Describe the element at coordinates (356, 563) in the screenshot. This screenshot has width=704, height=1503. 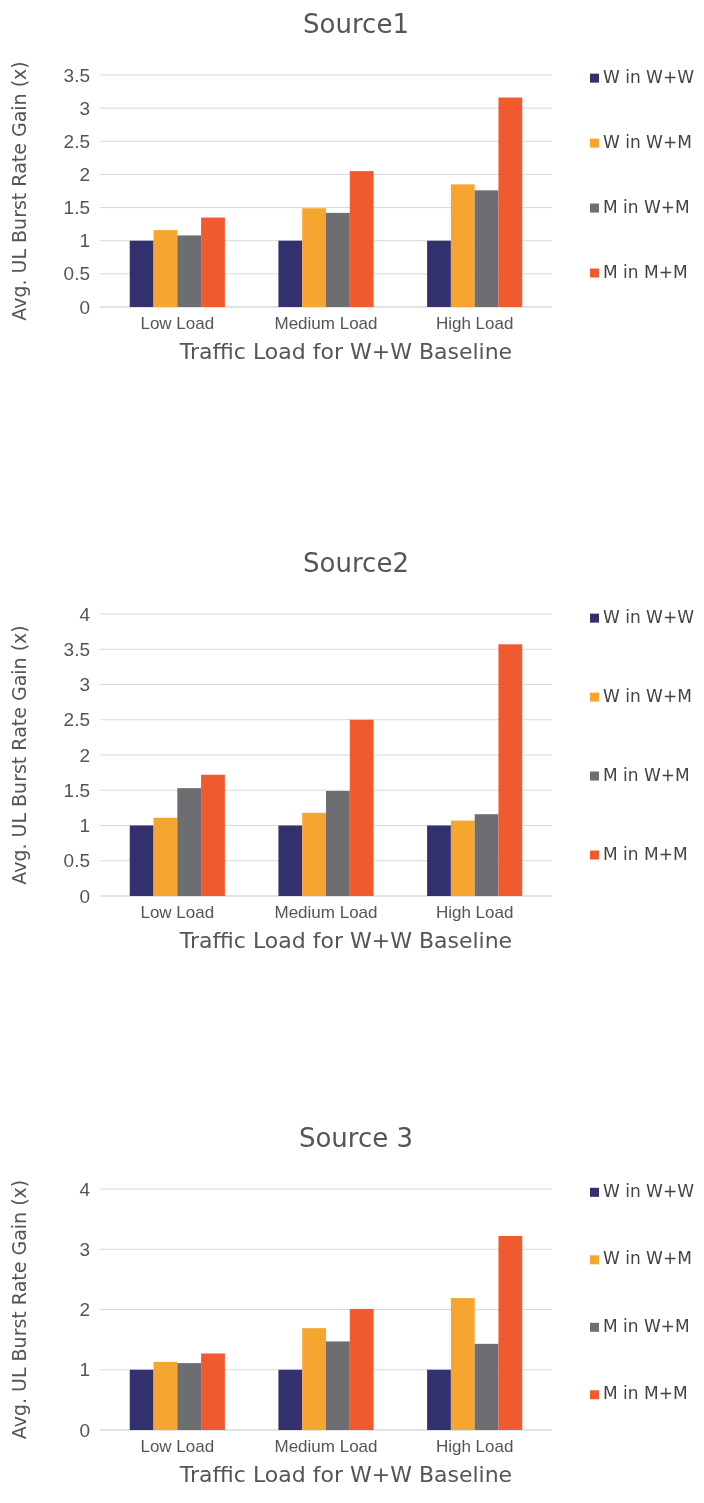
I see `chart-title: Source2` at that location.